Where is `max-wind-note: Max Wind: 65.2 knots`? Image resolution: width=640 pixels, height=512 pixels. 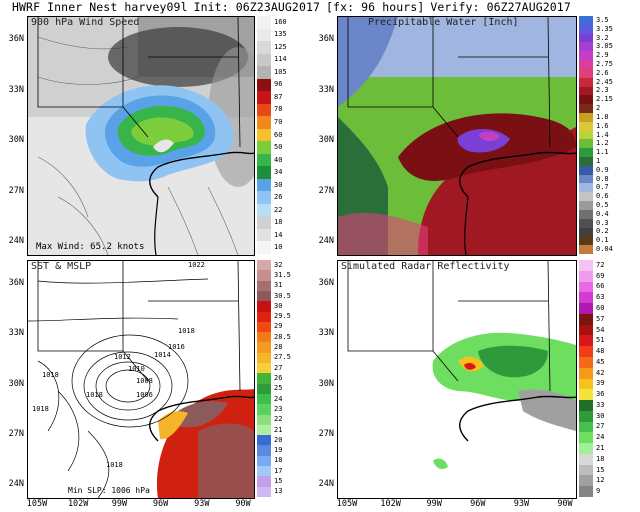 max-wind-note: Max Wind: 65.2 knots is located at coordinates (90, 247).